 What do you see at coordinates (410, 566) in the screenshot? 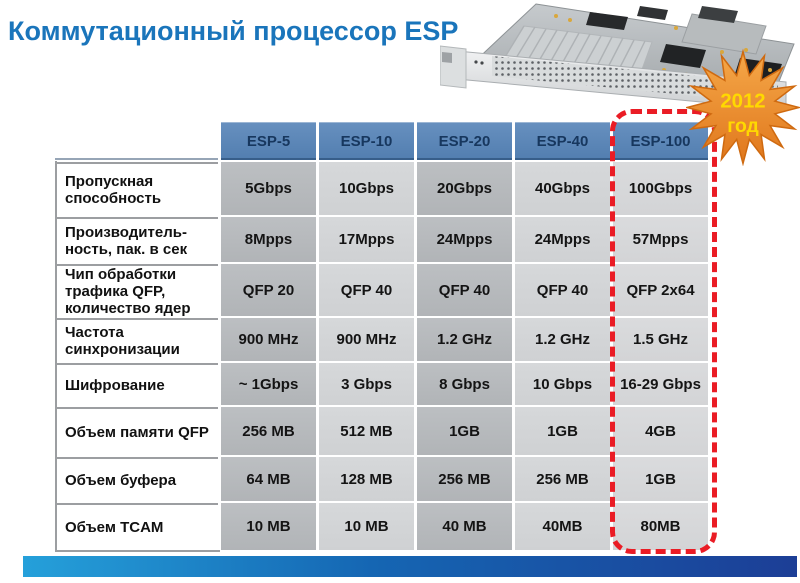
I see `bottom-accent-bar` at bounding box center [410, 566].